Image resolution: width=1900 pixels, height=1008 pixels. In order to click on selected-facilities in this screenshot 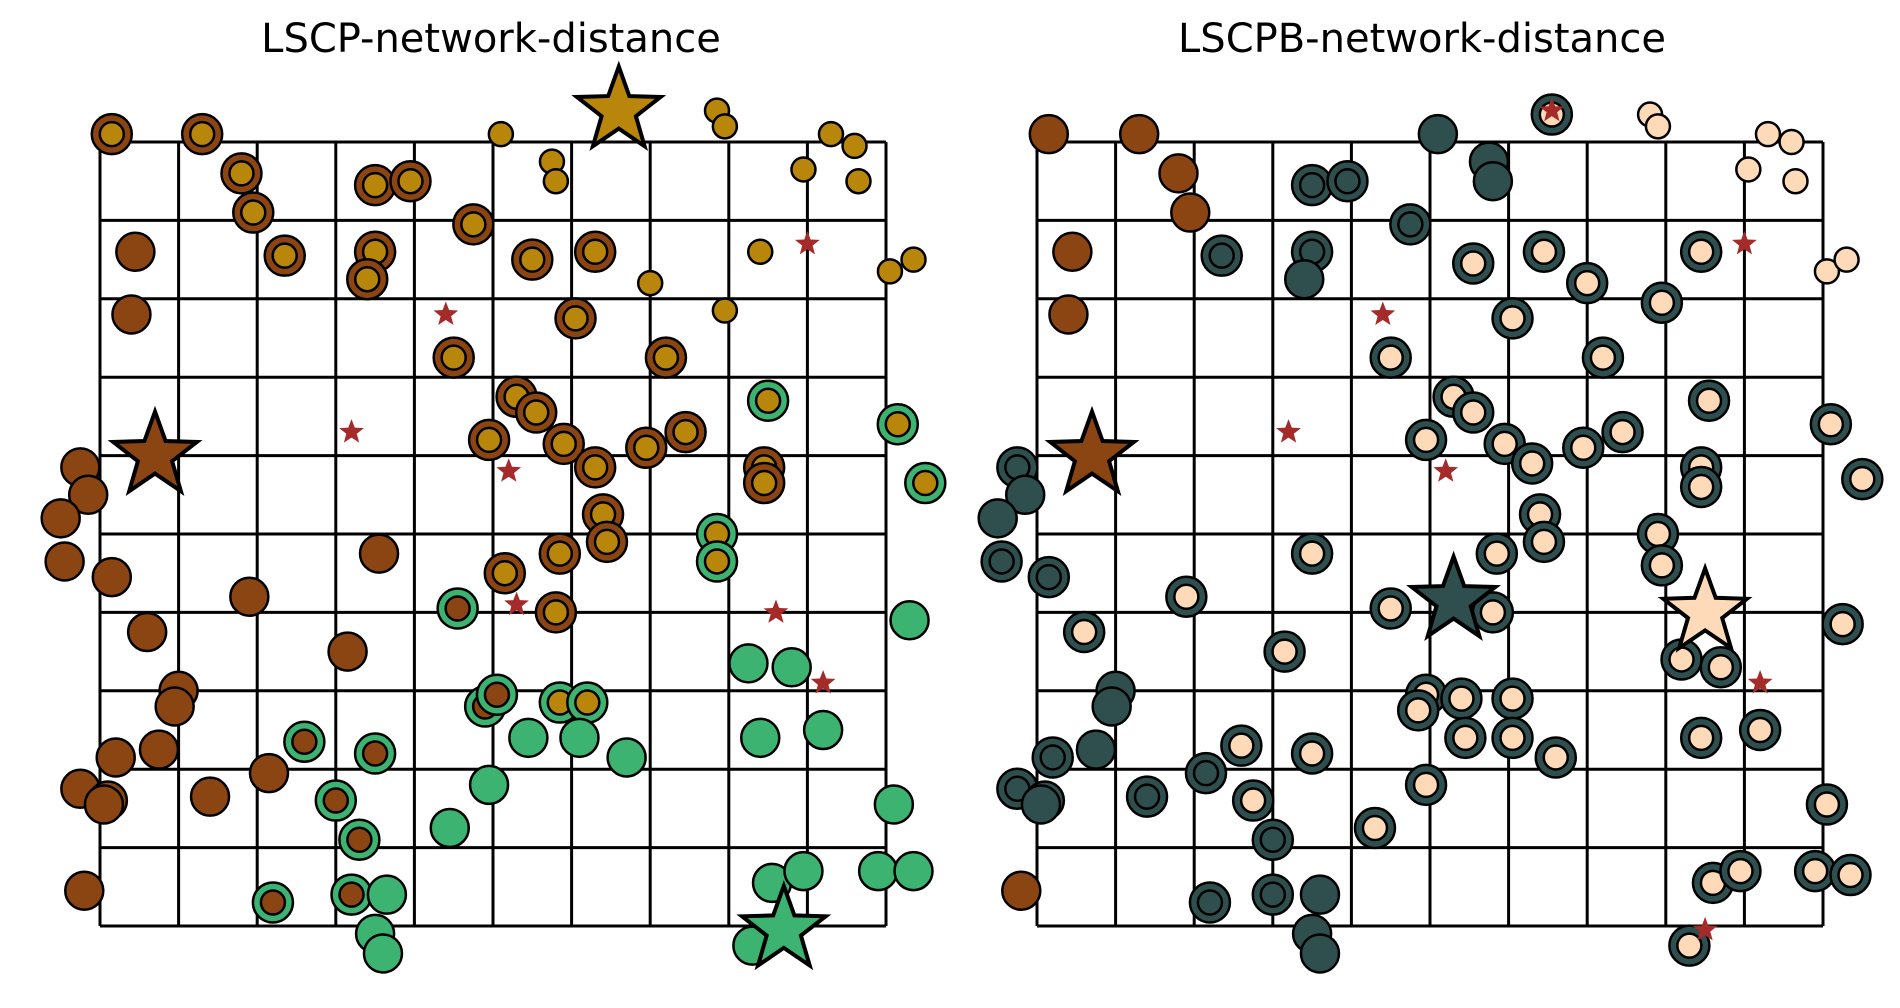, I will do `click(1398, 529)`.